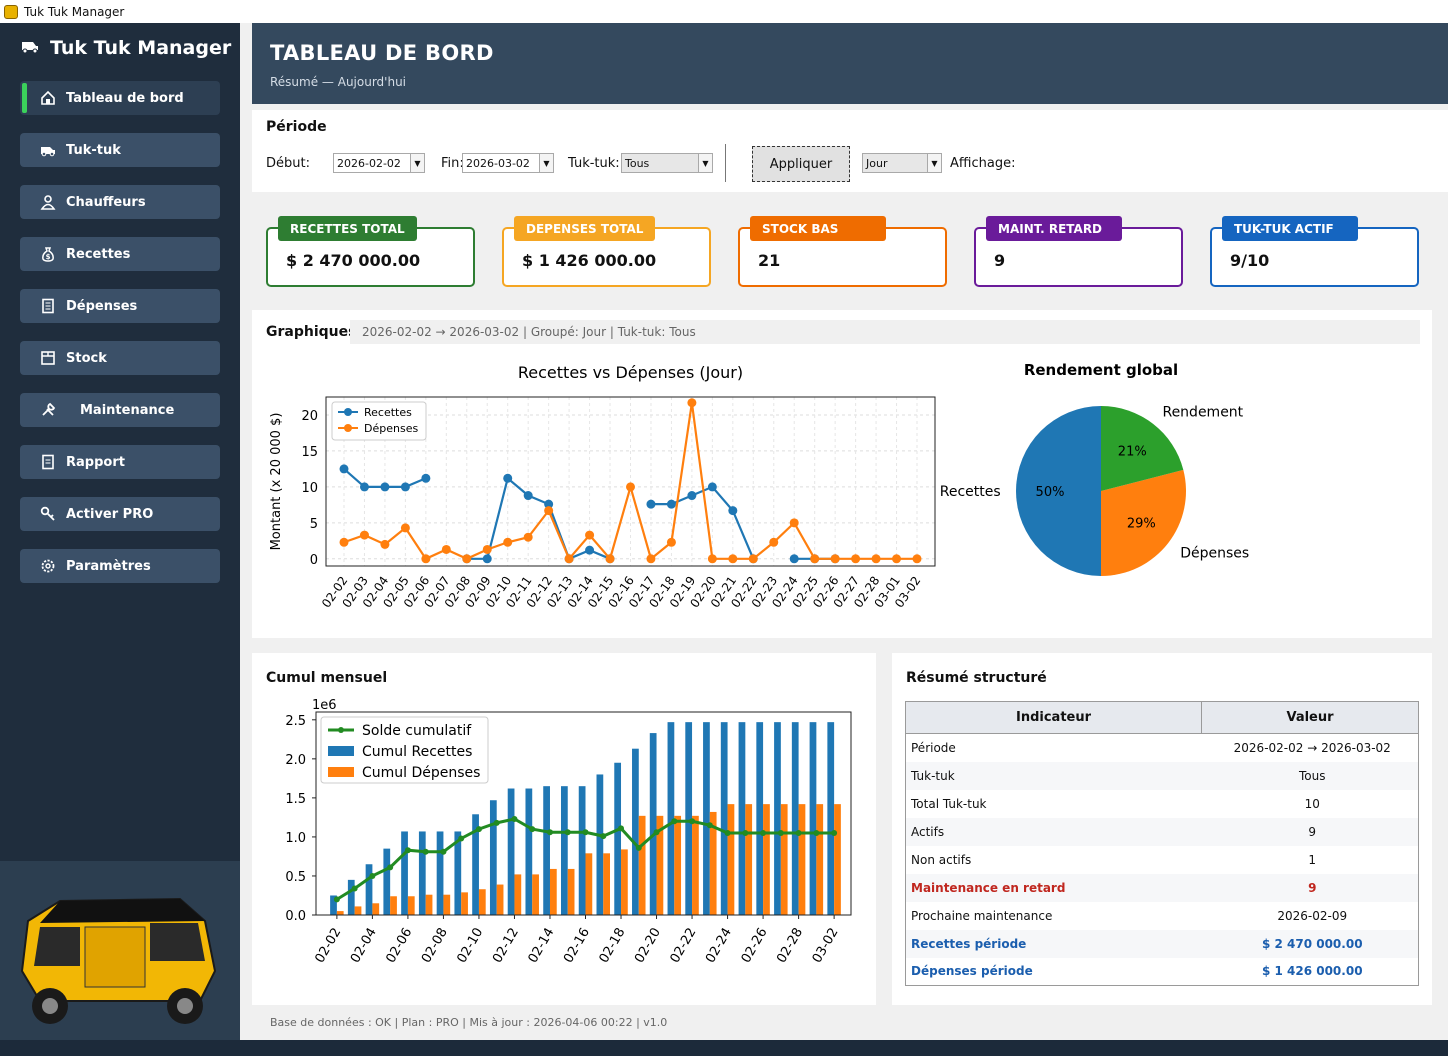 Image resolution: width=1448 pixels, height=1056 pixels. What do you see at coordinates (370, 250) in the screenshot?
I see `kpi-card-recettes: RECETTES TOTAL $ 2 470 000.00` at bounding box center [370, 250].